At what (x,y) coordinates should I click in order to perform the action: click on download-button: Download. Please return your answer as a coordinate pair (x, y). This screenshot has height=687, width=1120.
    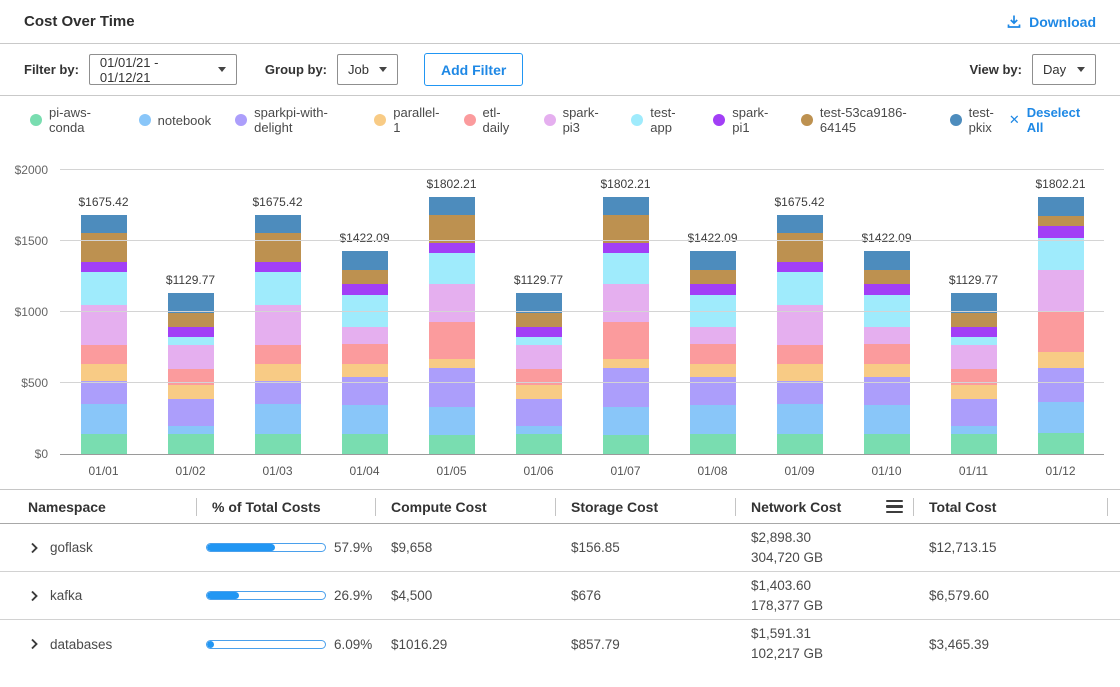
    Looking at the image, I should click on (1051, 22).